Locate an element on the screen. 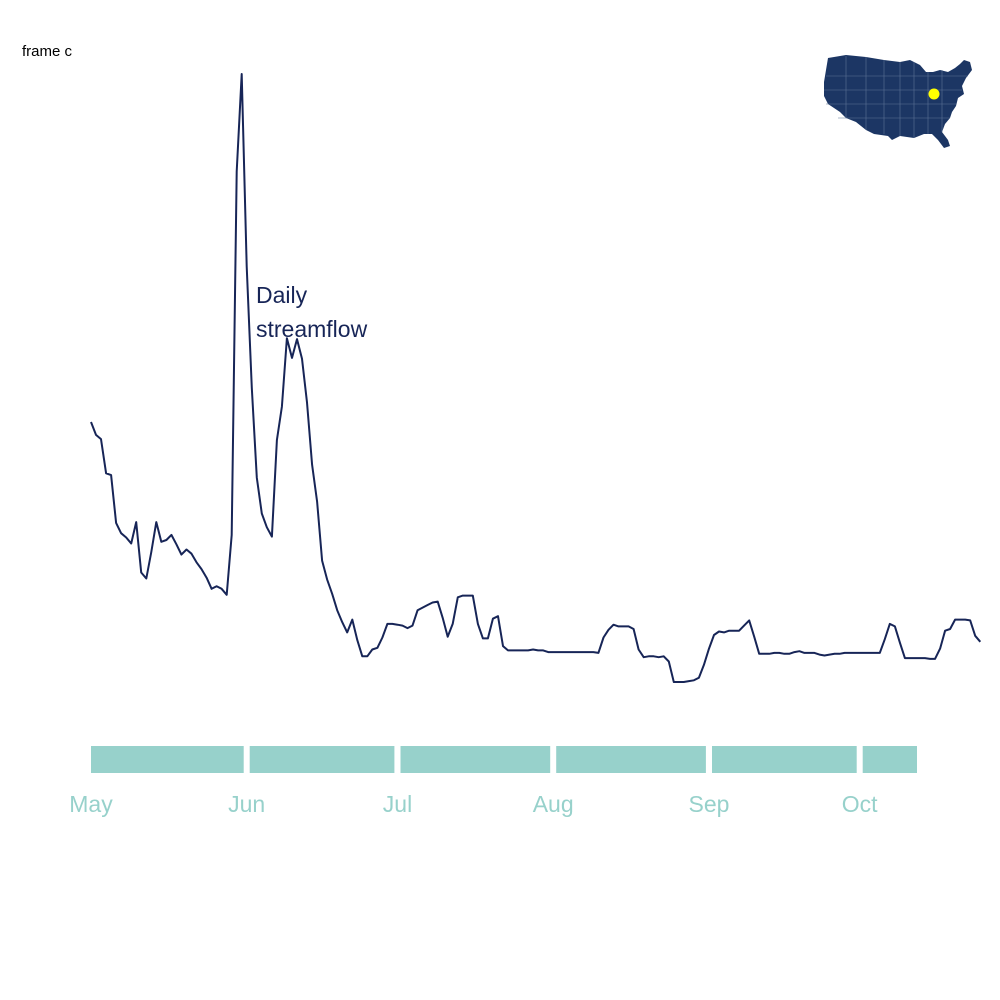 This screenshot has width=1000, height=1000. frame-label: frame c is located at coordinates (47, 51).